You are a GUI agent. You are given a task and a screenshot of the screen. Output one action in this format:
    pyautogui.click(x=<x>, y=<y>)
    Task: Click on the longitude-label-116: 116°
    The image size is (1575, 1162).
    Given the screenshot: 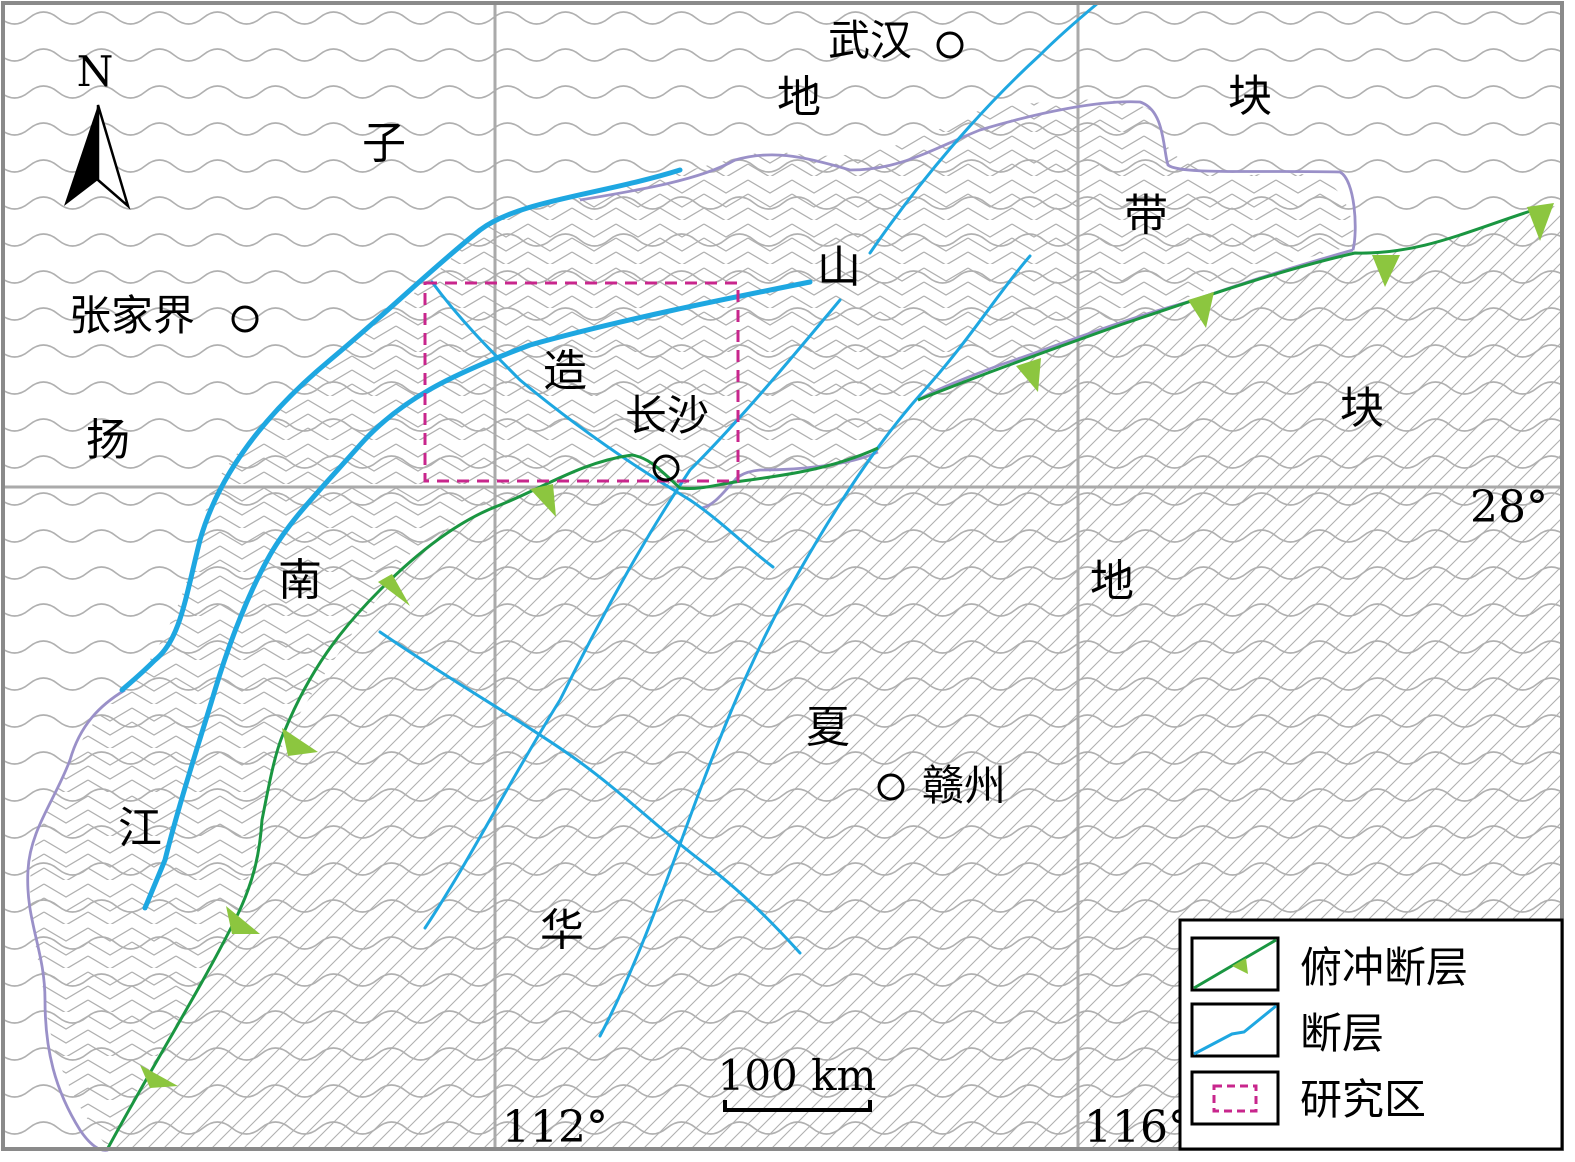 What is the action you would take?
    pyautogui.click(x=1137, y=1127)
    